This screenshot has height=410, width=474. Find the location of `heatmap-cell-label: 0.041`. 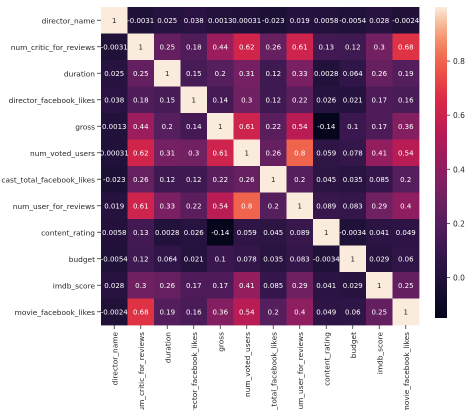

heatmap-cell-label: 0.041 is located at coordinates (326, 286).